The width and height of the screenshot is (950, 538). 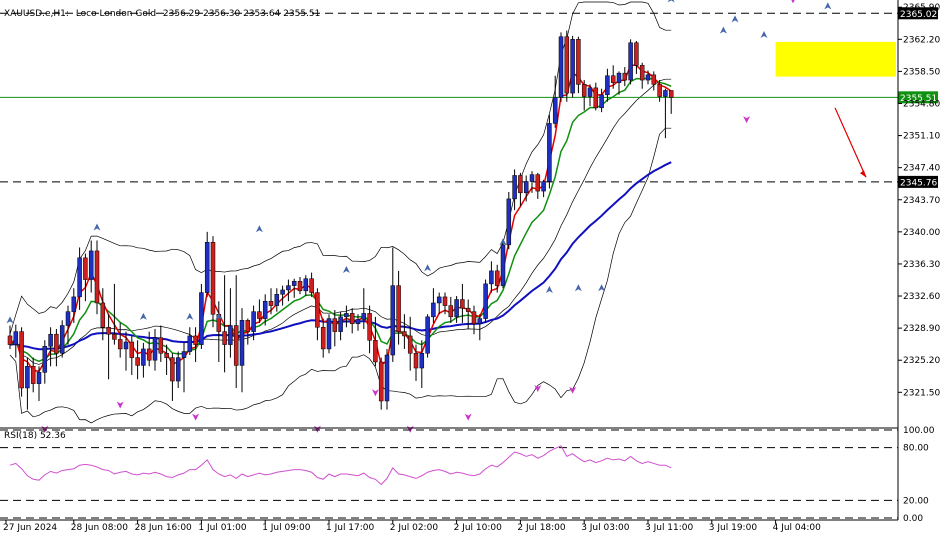 What do you see at coordinates (36, 14) in the screenshot?
I see `header-symbol: XAUUSD.e,H1:` at bounding box center [36, 14].